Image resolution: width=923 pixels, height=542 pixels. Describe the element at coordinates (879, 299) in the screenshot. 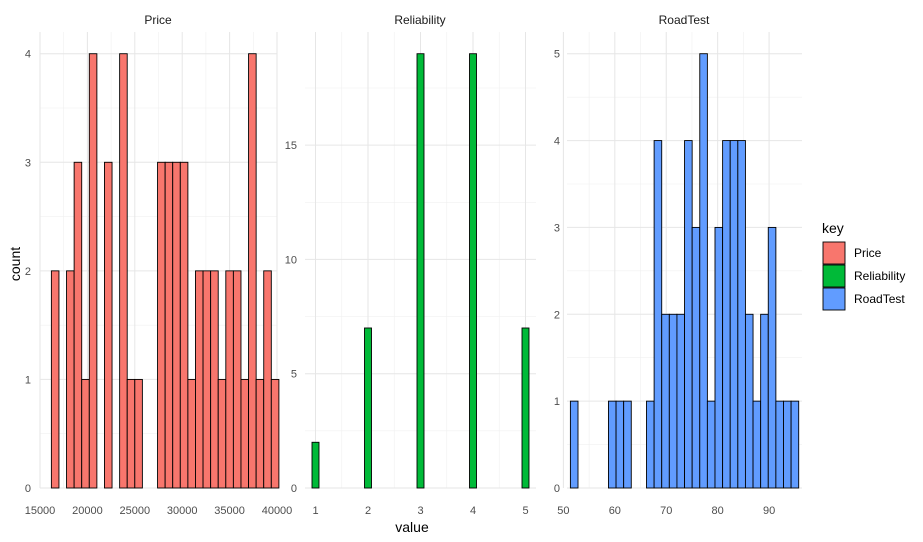

I see `legend-label: RoadTest` at that location.